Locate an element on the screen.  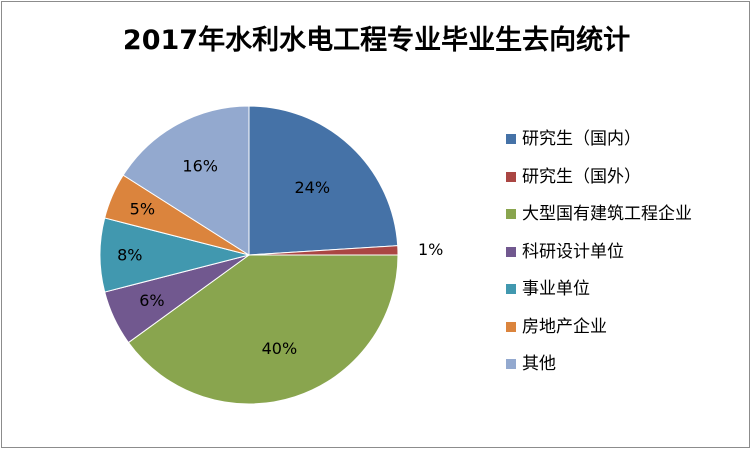
legend-item: 研究生（国内） is located at coordinates (599, 147).